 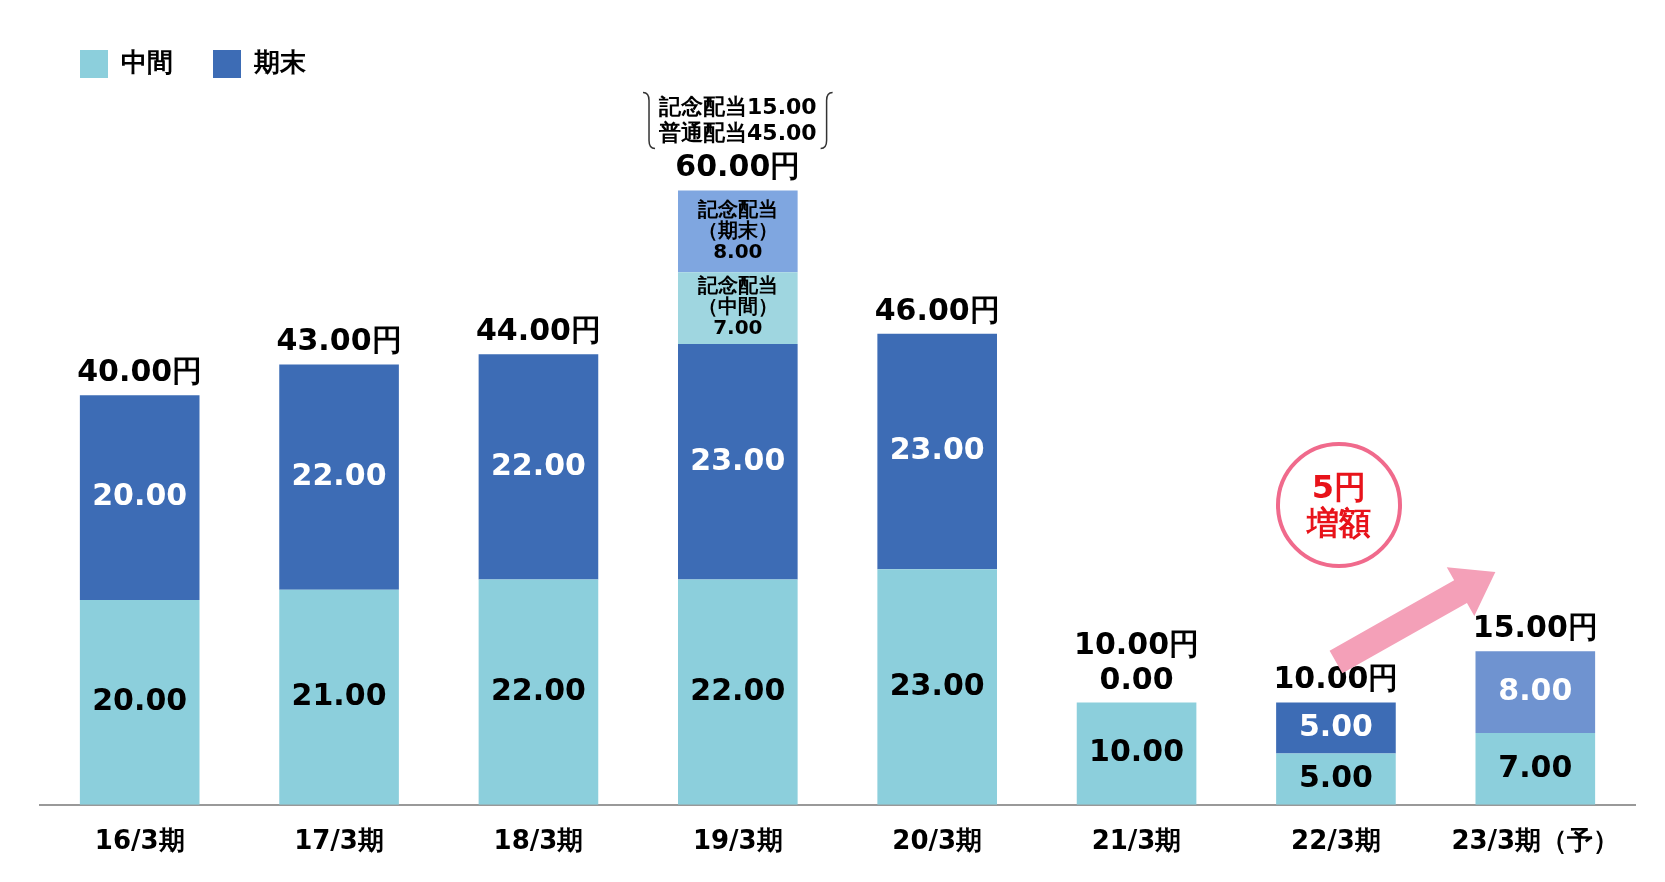 I want to click on data-label: 0.00, so click(x=1136, y=679).